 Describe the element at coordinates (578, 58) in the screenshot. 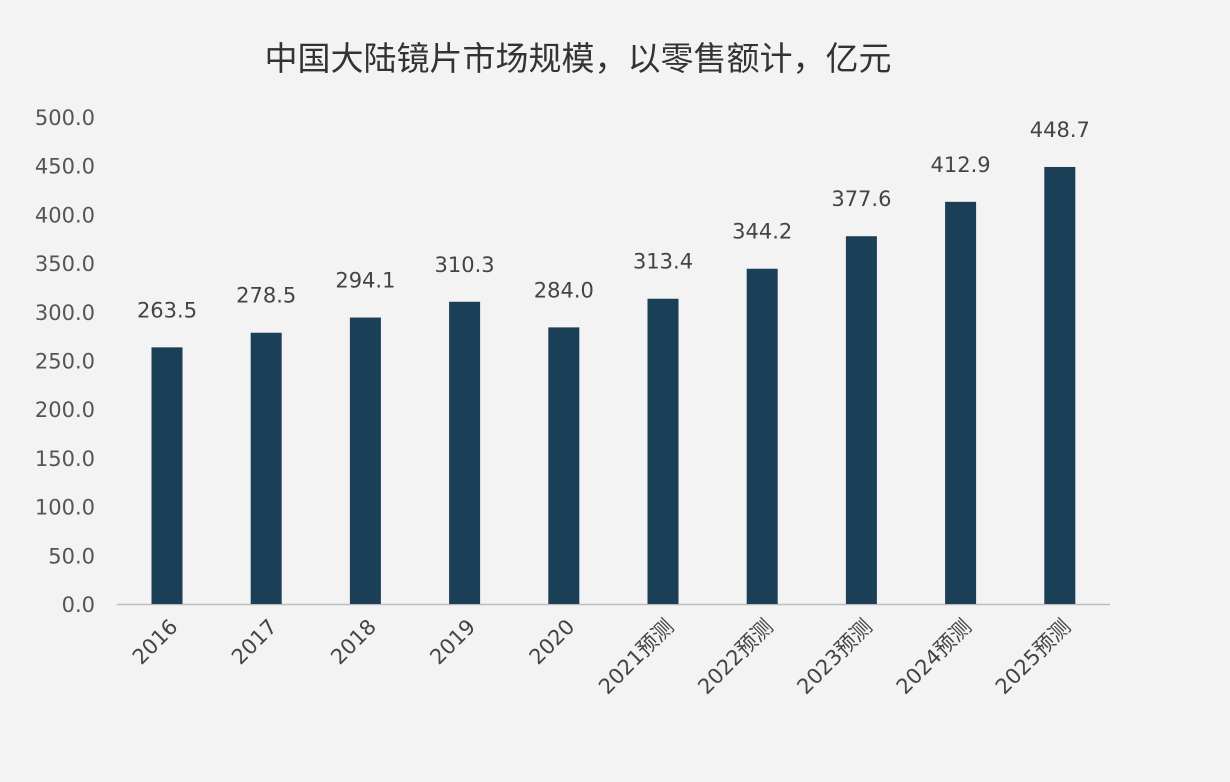

I see `chart-title: 中国大陆镜片市场规模，以零售额计，亿元` at that location.